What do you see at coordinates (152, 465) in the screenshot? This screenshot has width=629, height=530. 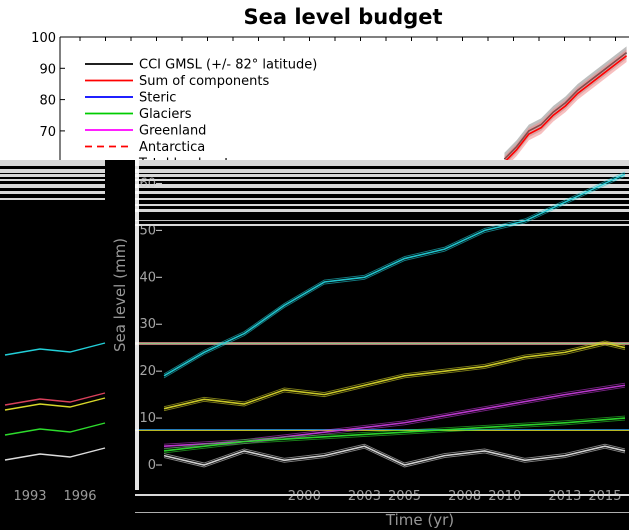 I see `lower-y-tick-label: 0` at bounding box center [152, 465].